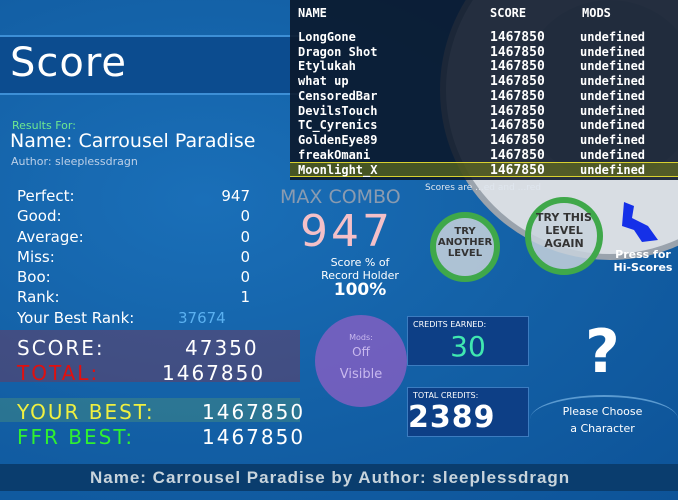 The width and height of the screenshot is (678, 500). What do you see at coordinates (312, 13) in the screenshot?
I see `header-name: NAME` at bounding box center [312, 13].